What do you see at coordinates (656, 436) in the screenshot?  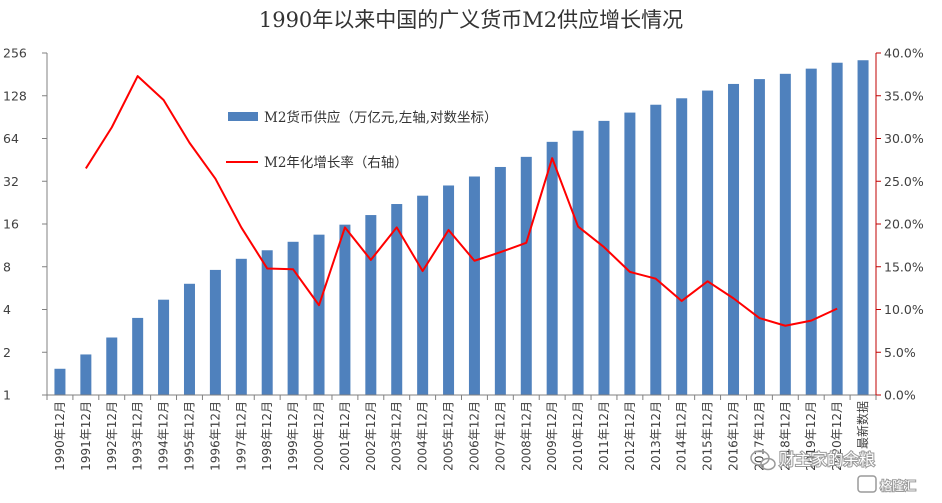 I see `x-tick-label: 2013年12月` at bounding box center [656, 436].